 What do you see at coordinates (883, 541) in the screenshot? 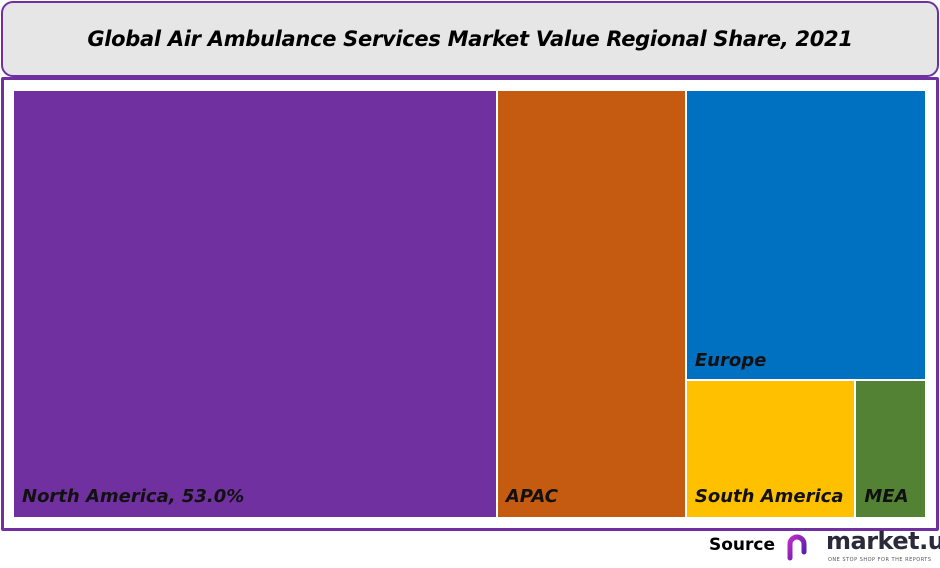
I see `logo-text: market.us` at bounding box center [883, 541].